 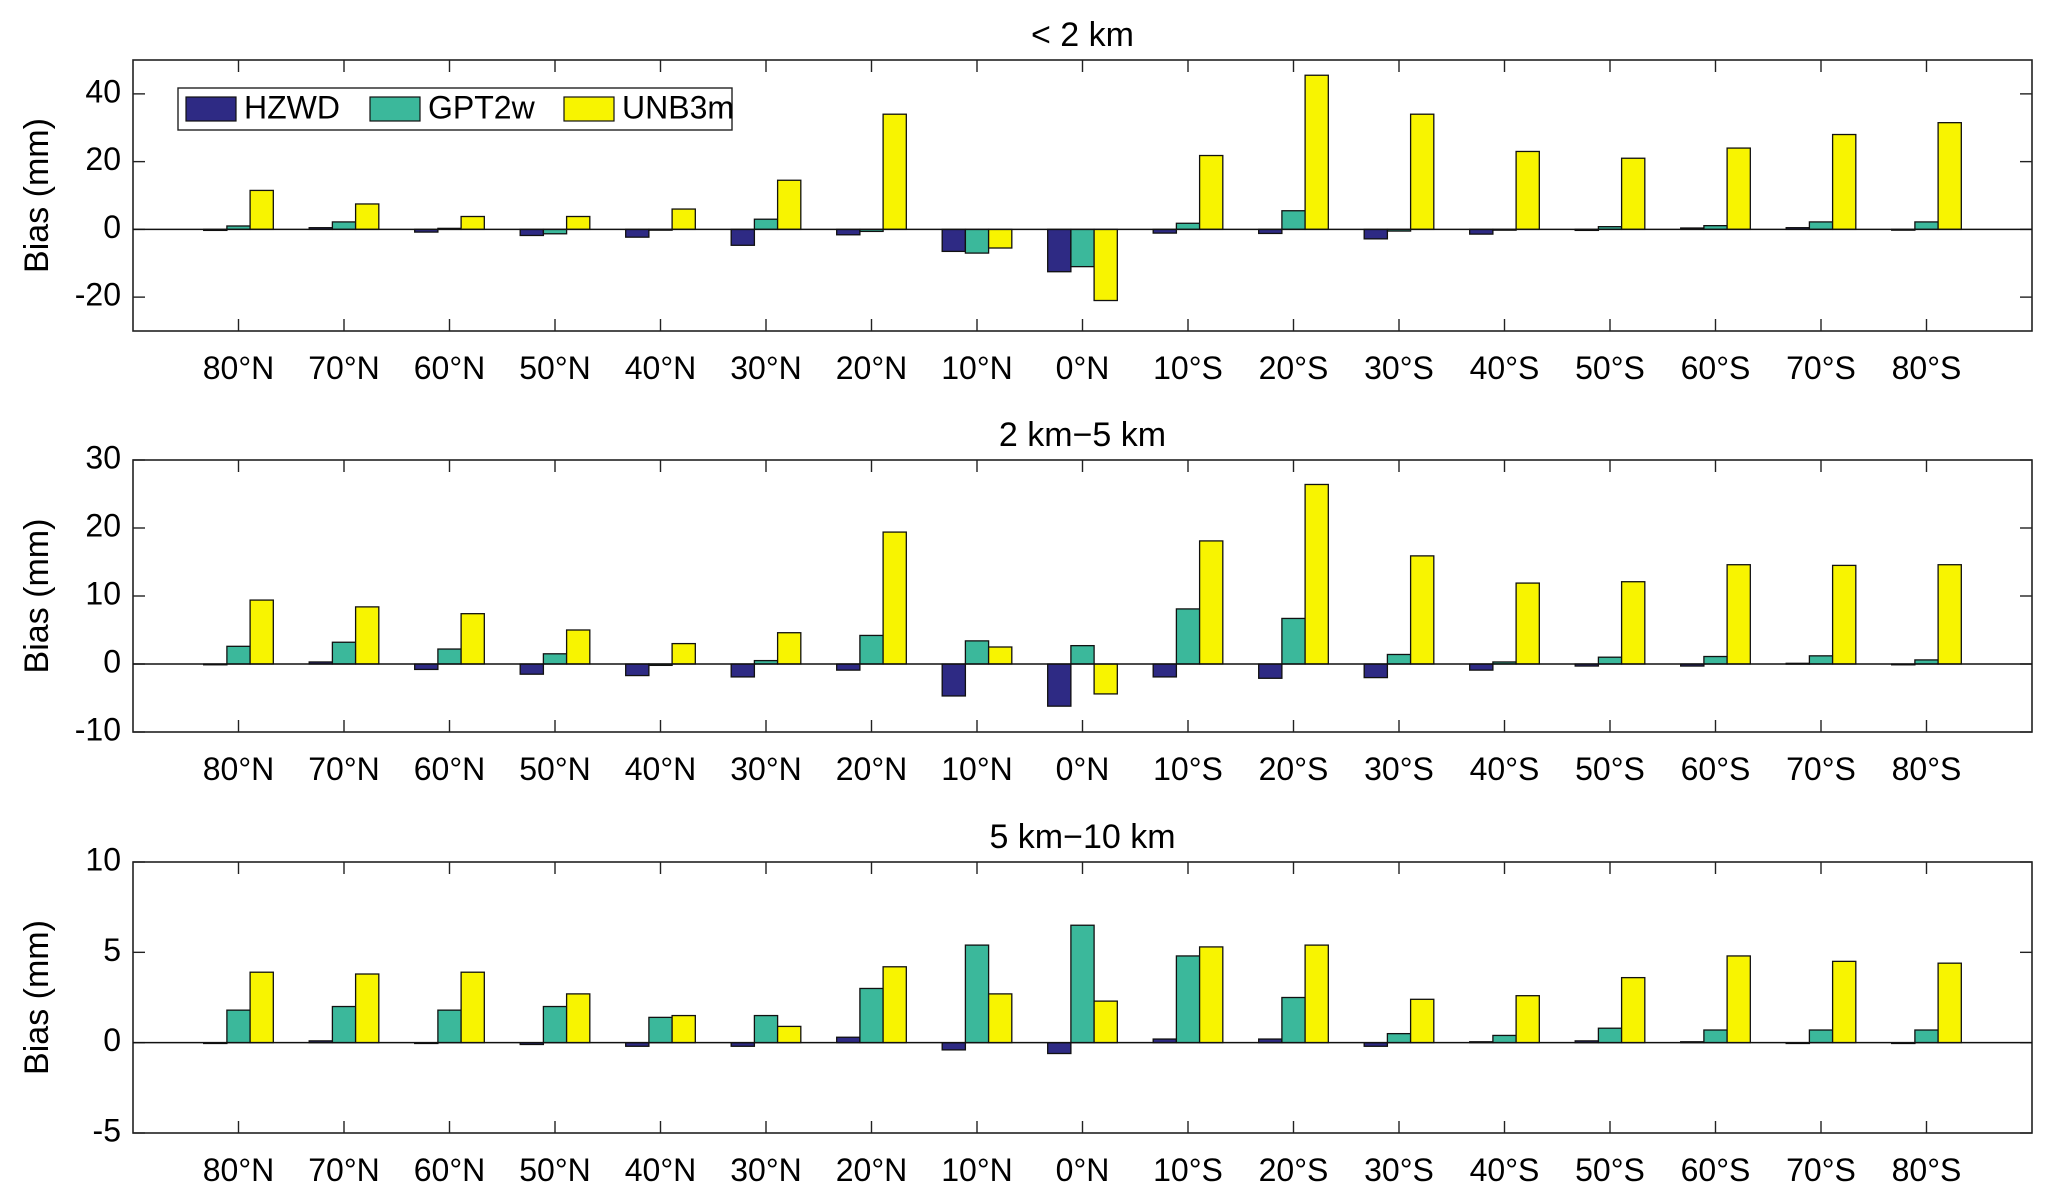 I want to click on bar-gpt2w-0°N, so click(x=1082, y=654).